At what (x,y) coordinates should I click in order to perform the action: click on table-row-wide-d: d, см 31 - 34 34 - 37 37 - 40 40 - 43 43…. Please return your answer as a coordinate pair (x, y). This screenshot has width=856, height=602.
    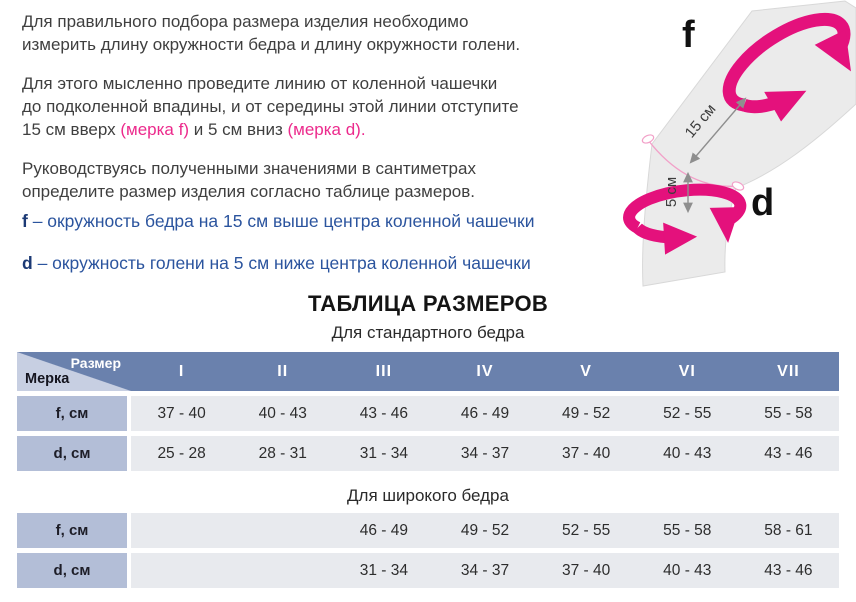
    Looking at the image, I should click on (428, 570).